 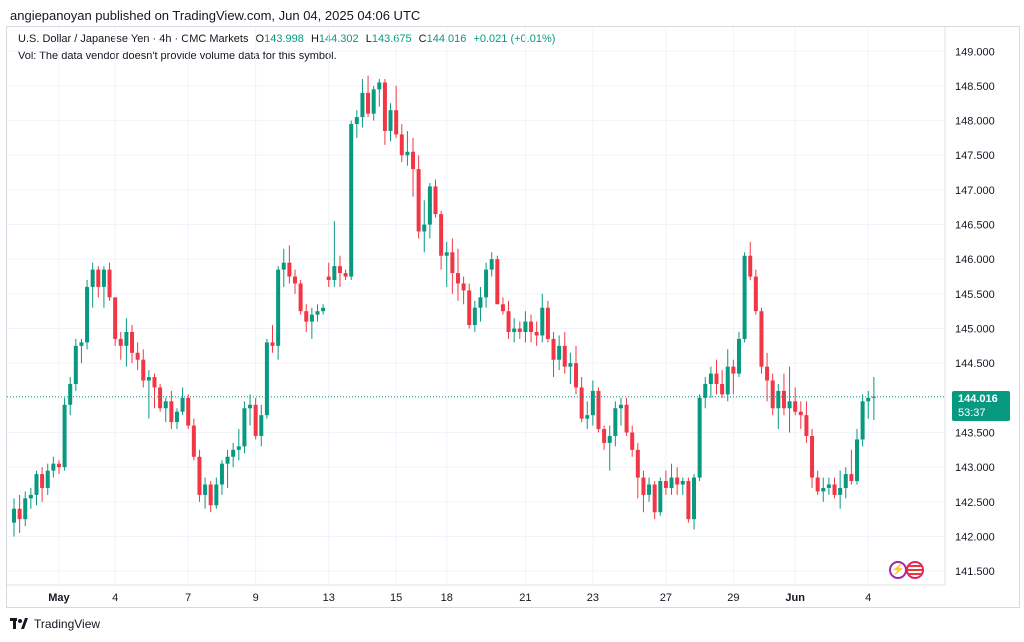 What do you see at coordinates (733, 598) in the screenshot?
I see `x-tick-label: 29` at bounding box center [733, 598].